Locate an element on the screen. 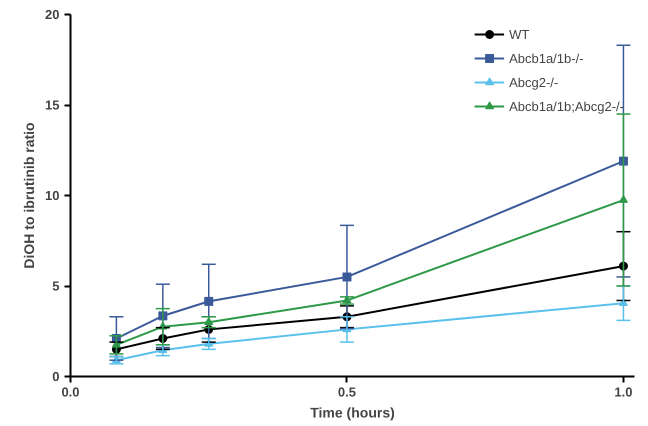 The width and height of the screenshot is (648, 426). y-tick-label: 15 is located at coordinates (52, 105).